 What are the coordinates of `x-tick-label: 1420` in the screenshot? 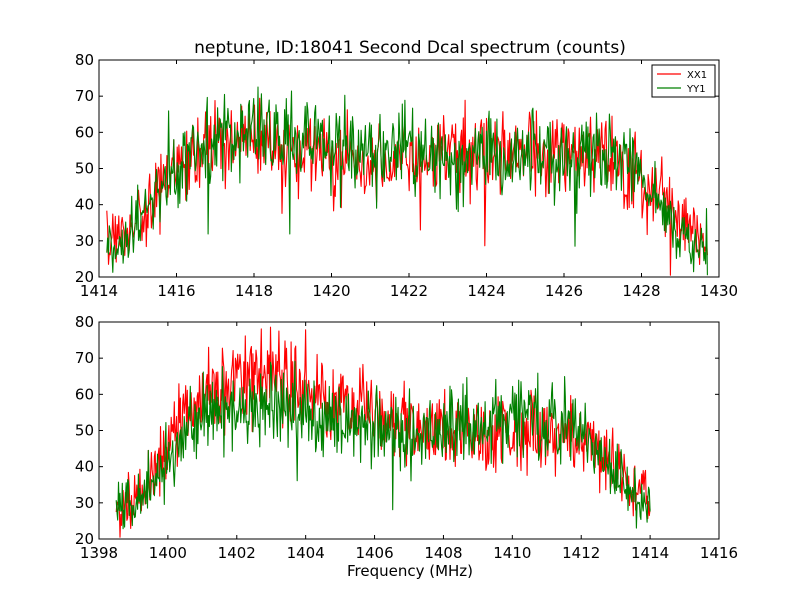 It's located at (331, 291).